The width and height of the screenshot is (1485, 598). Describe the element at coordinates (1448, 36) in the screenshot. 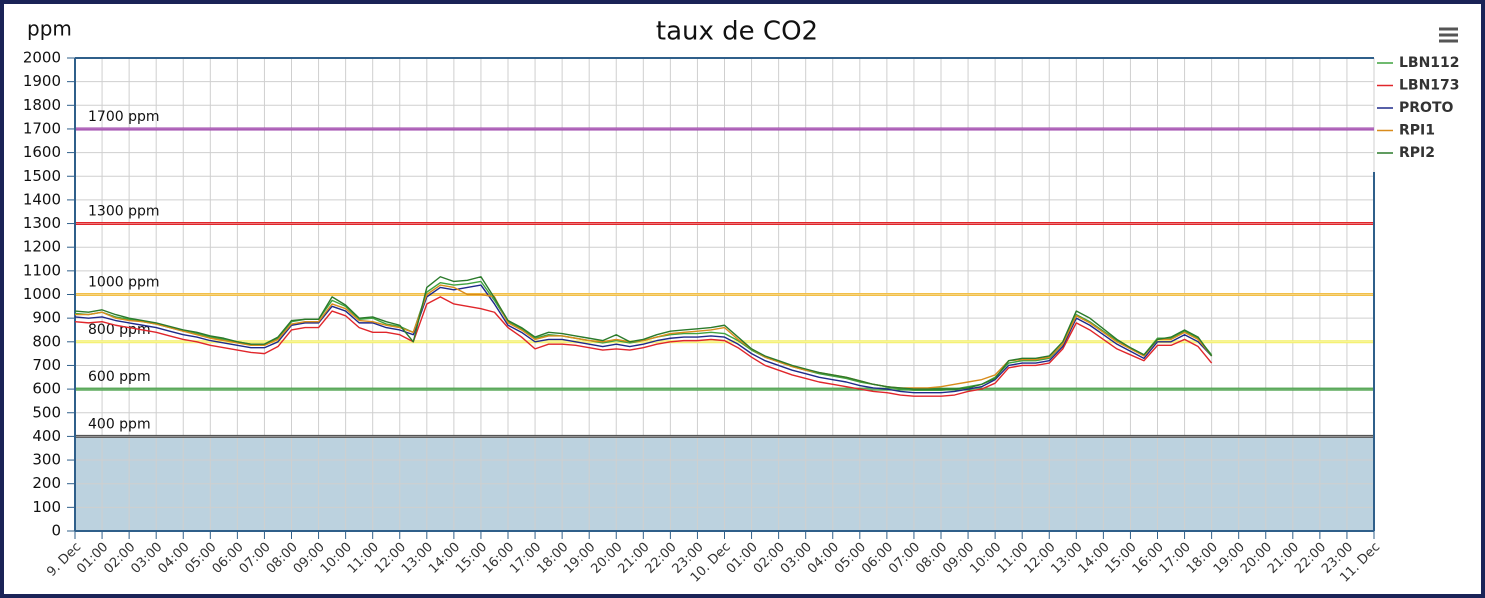

I see `menu-button` at that location.